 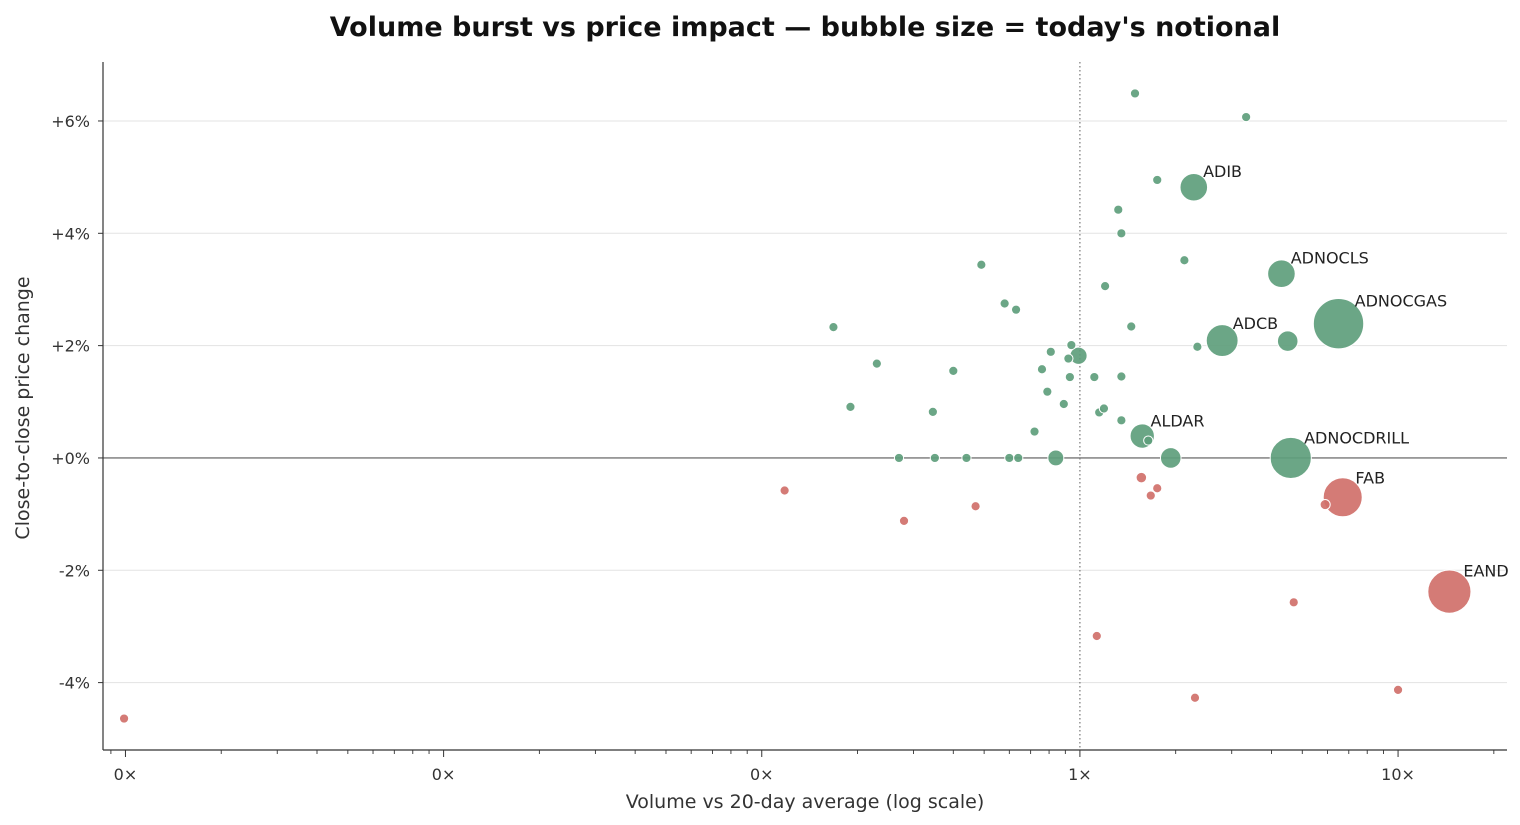 I want to click on y-tick-label: +6%, so click(x=70, y=121).